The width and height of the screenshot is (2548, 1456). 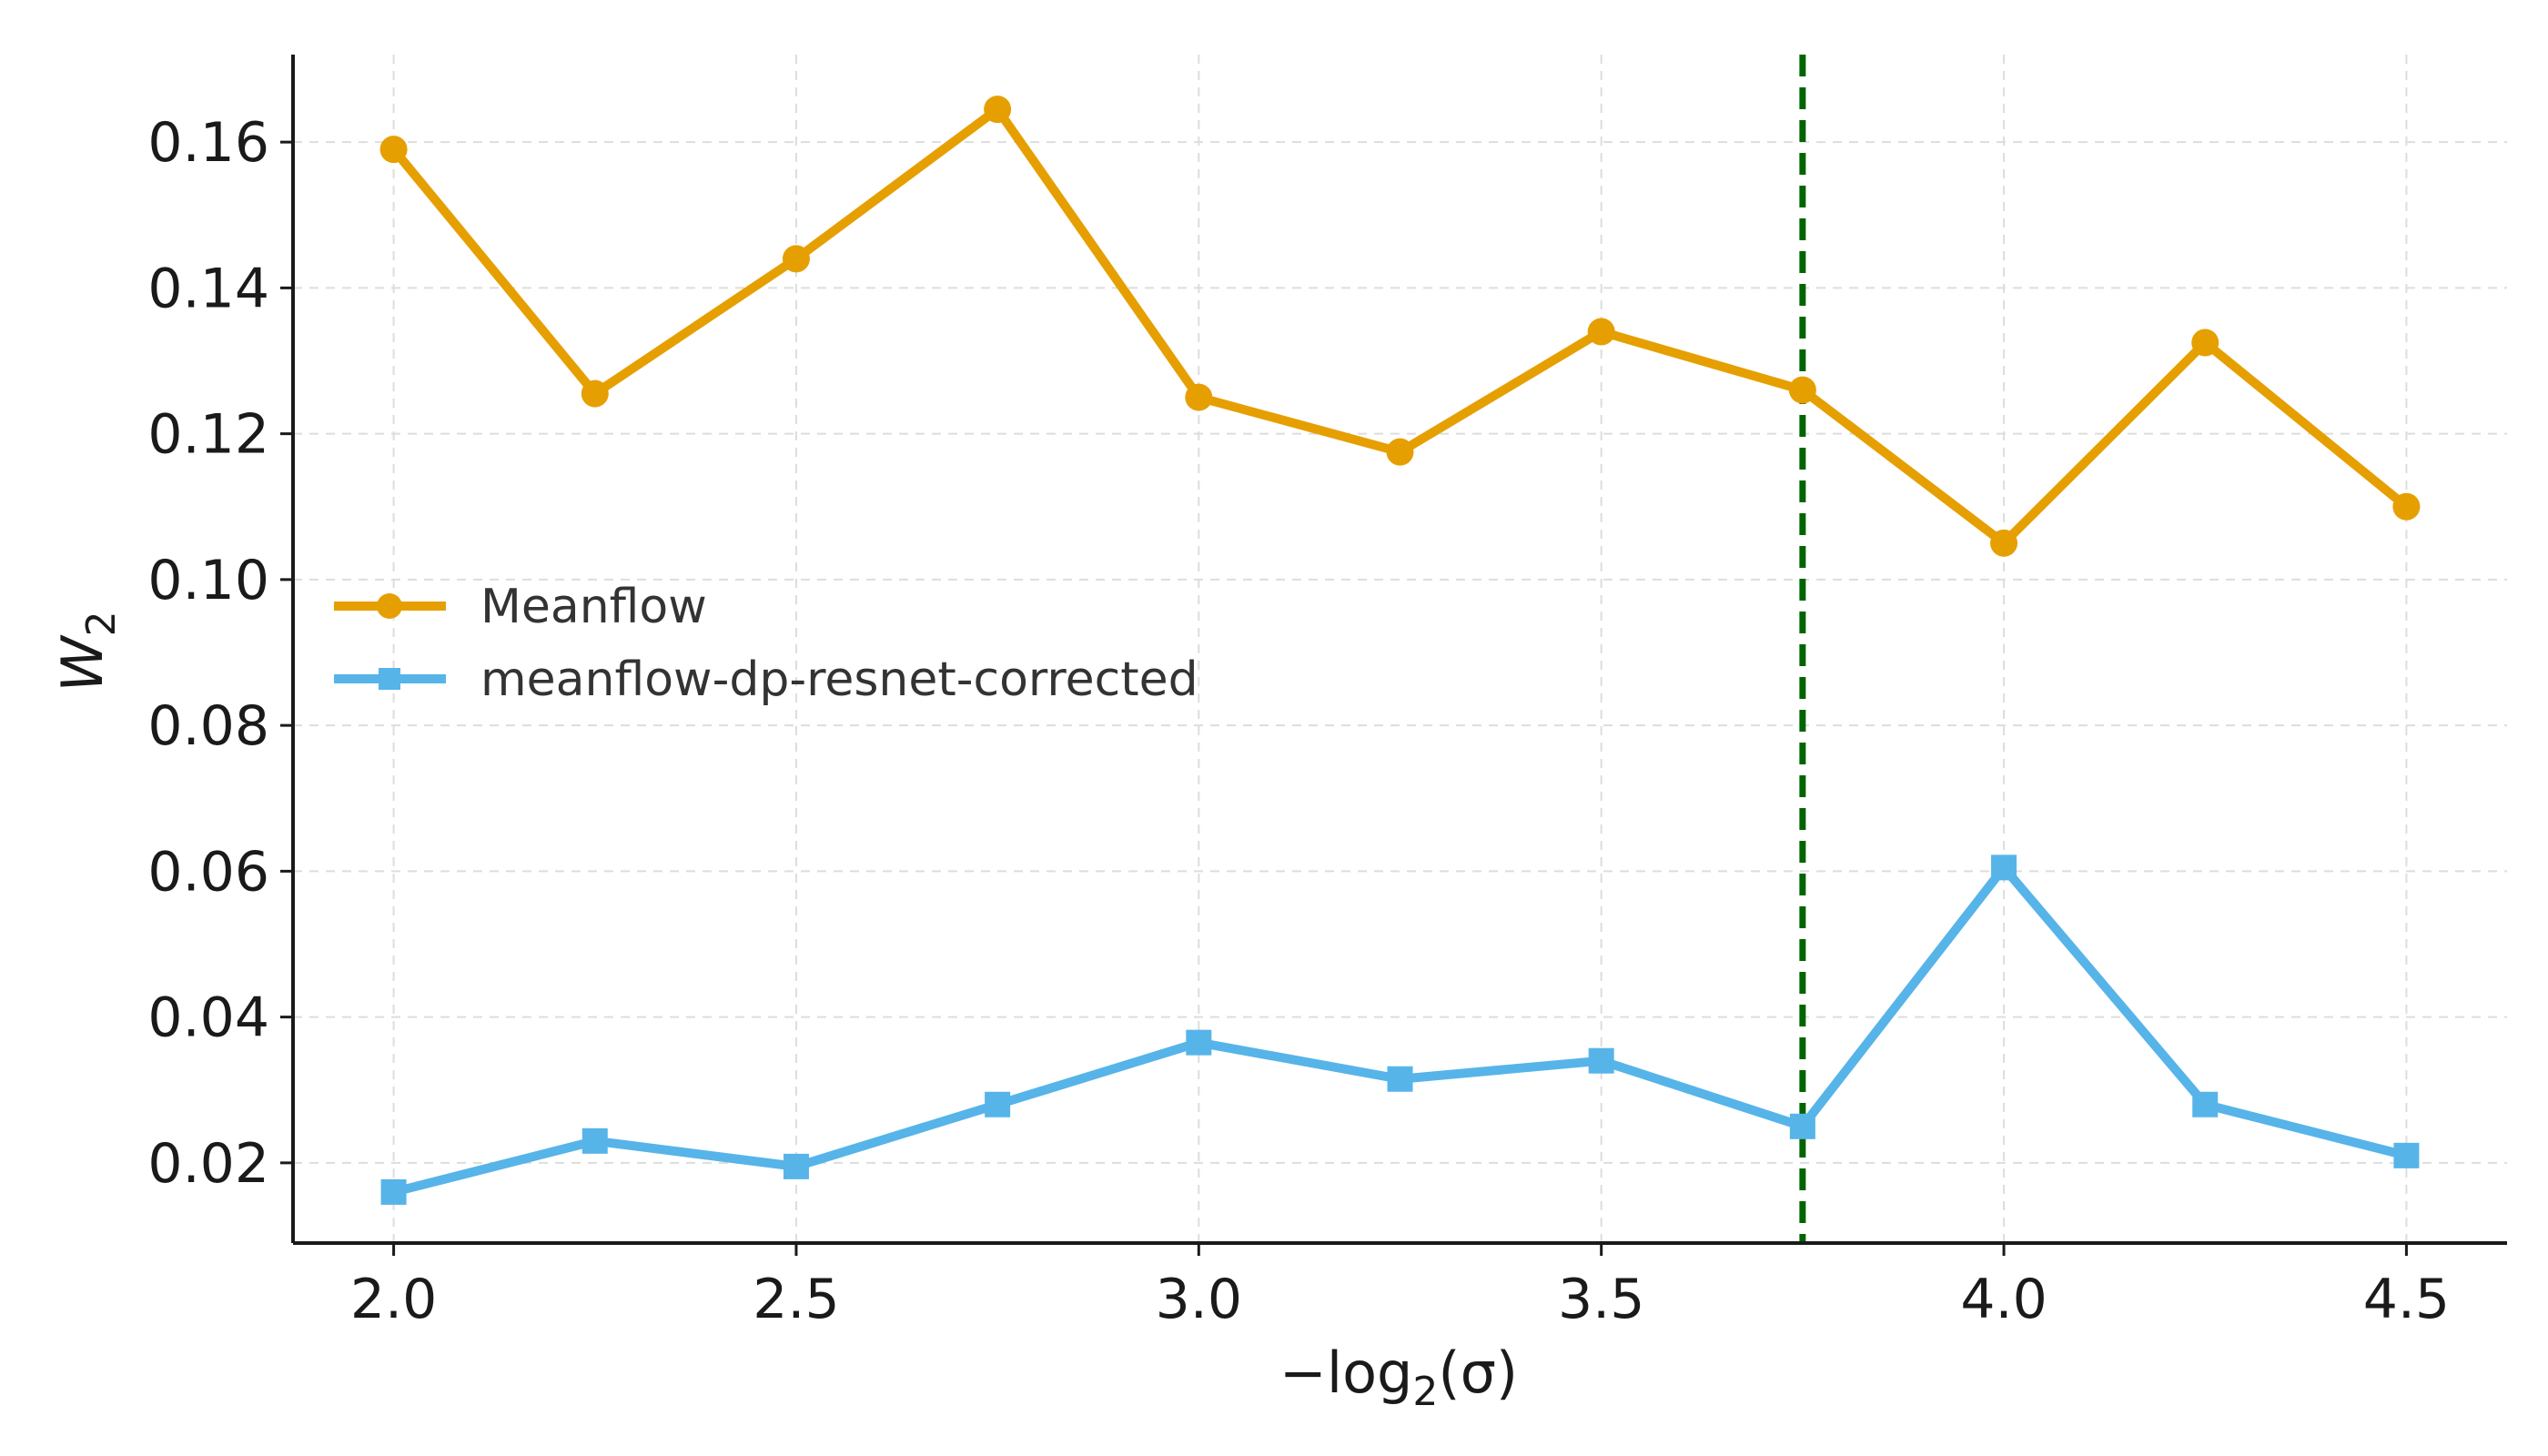 What do you see at coordinates (766, 644) in the screenshot?
I see `legend: Meanflow meanflow-dp-resnet-corrected` at bounding box center [766, 644].